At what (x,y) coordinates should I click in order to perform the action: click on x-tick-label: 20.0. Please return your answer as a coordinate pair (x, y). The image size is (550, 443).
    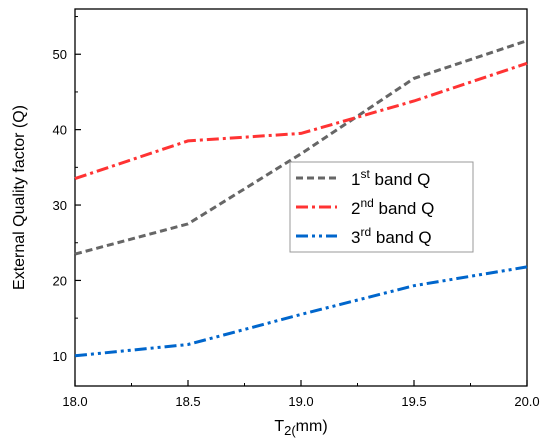
    Looking at the image, I should click on (526, 401).